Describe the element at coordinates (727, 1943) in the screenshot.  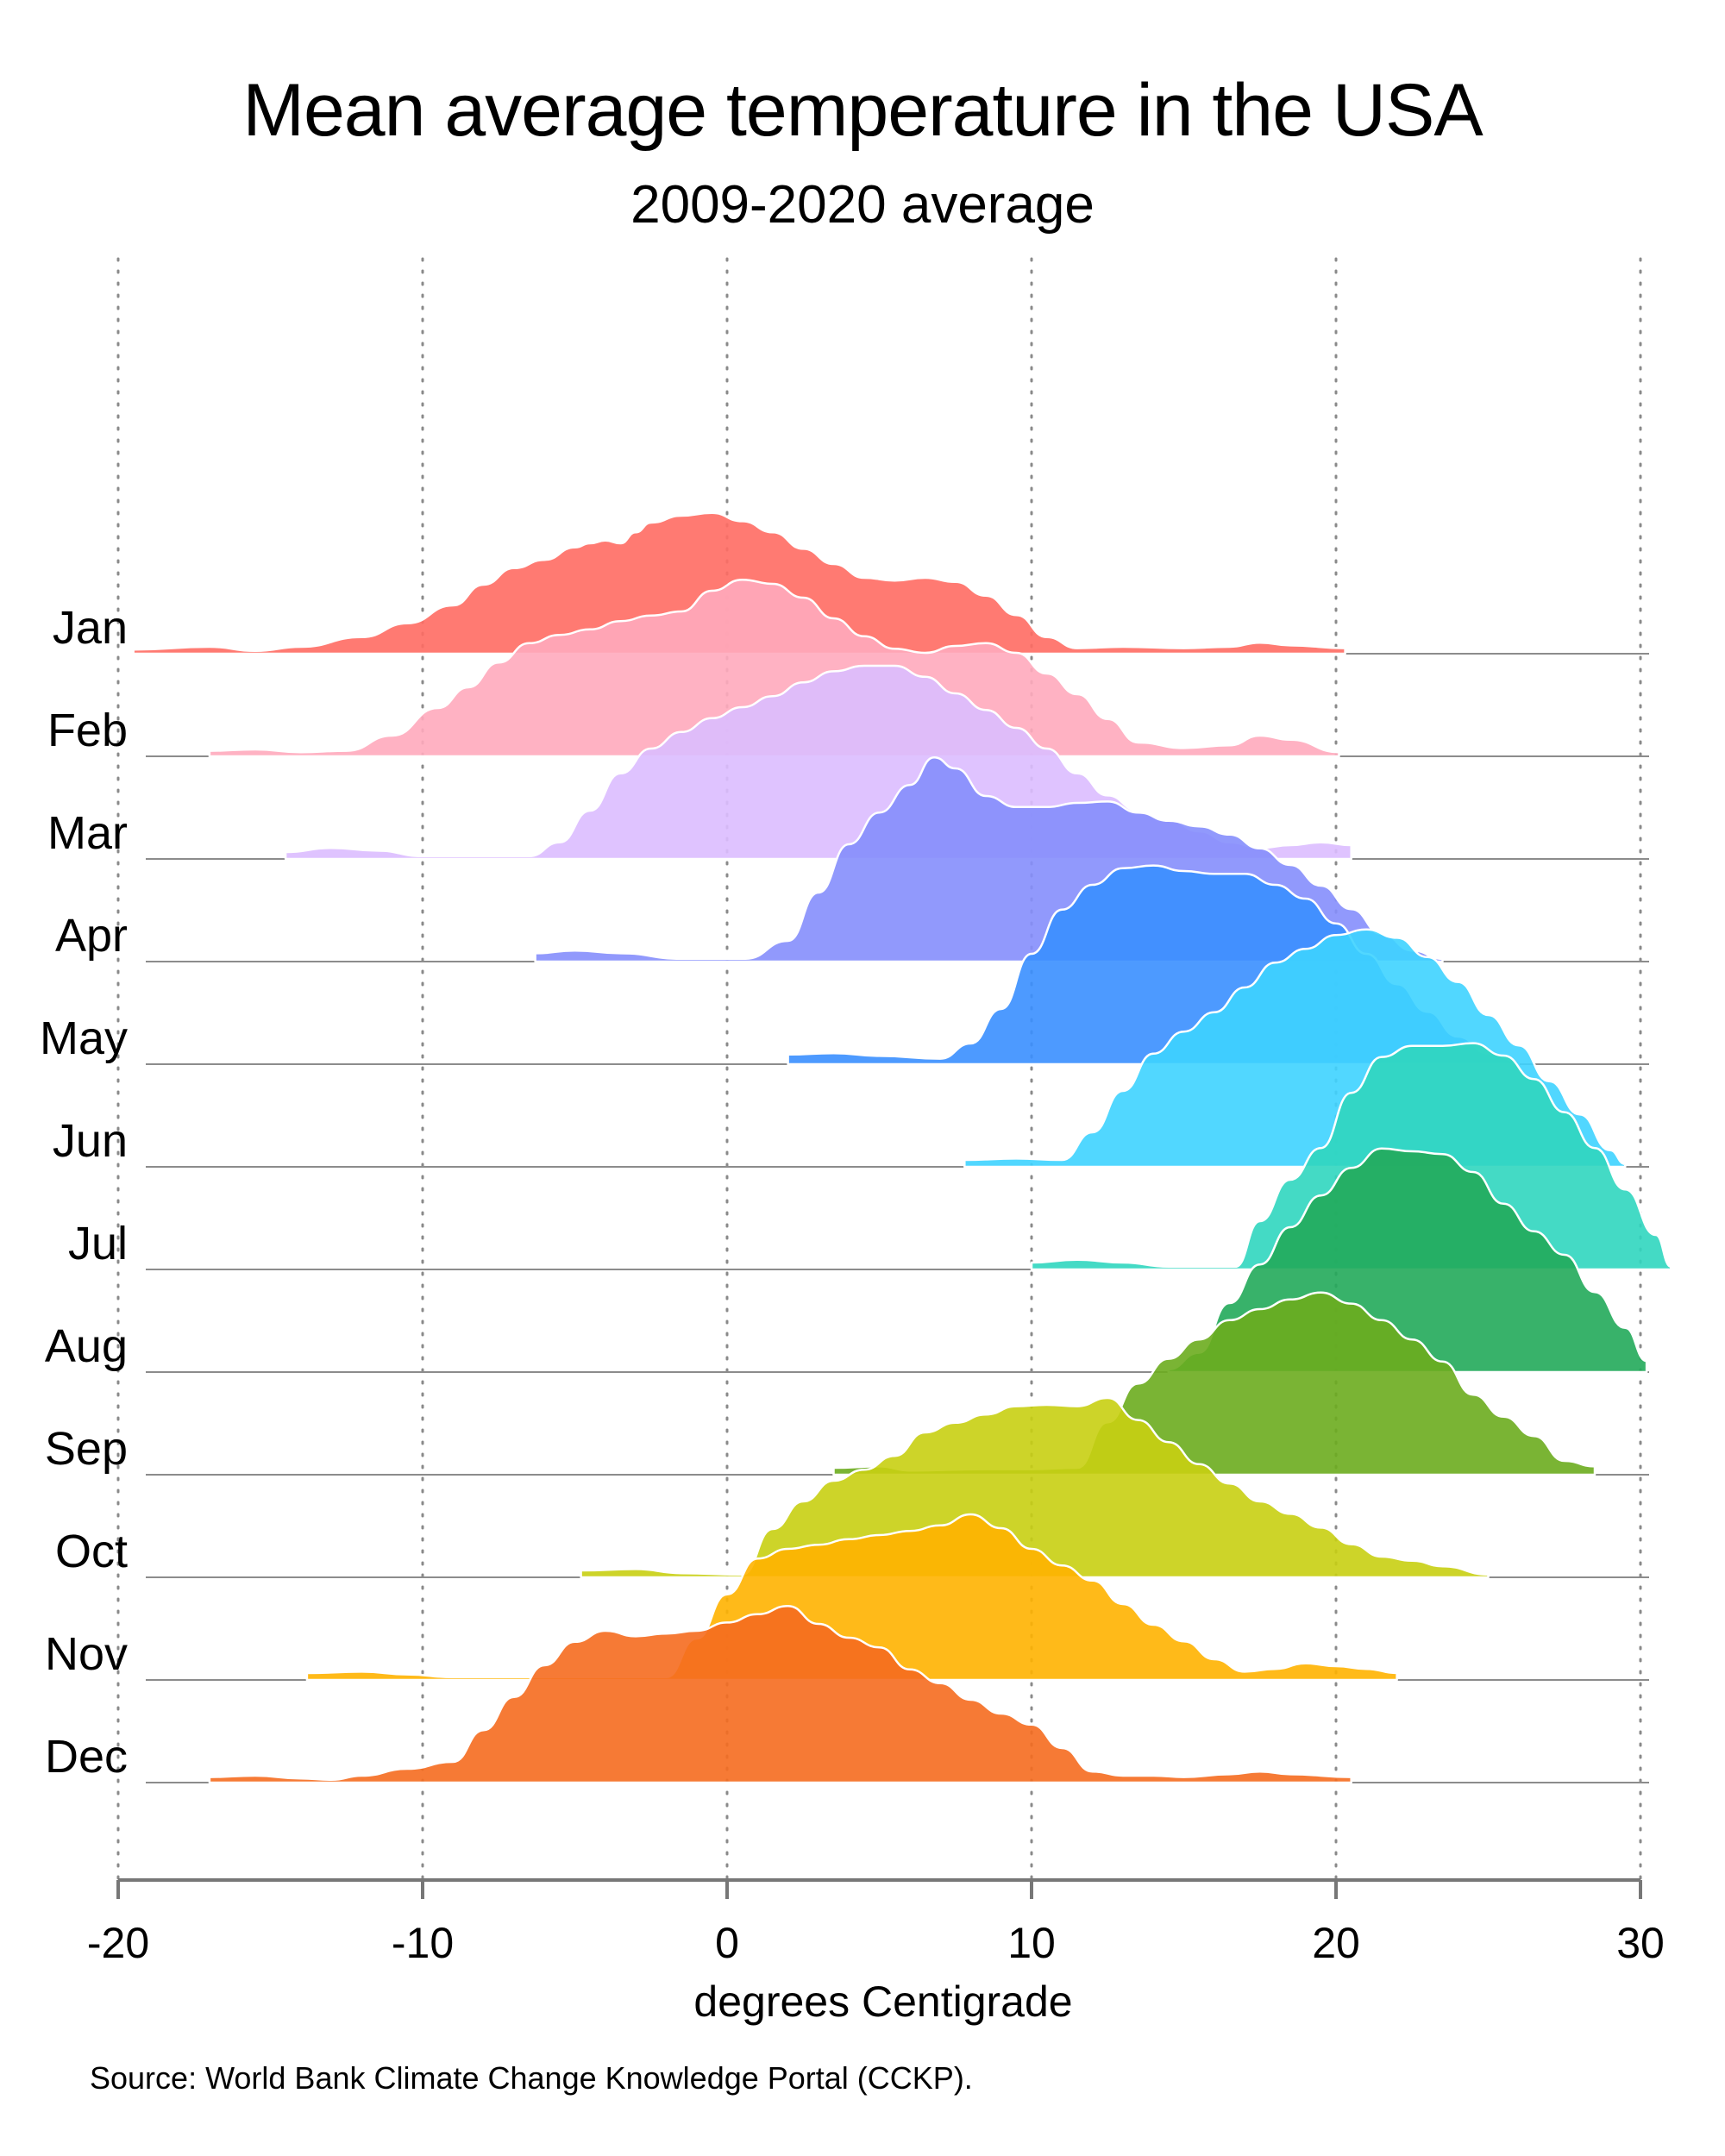
I see `x-tick-label-2: 0` at that location.